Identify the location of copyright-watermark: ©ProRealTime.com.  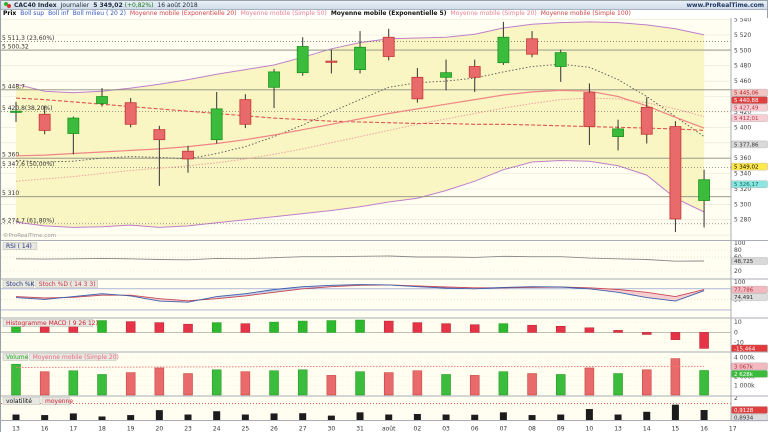
(29, 235).